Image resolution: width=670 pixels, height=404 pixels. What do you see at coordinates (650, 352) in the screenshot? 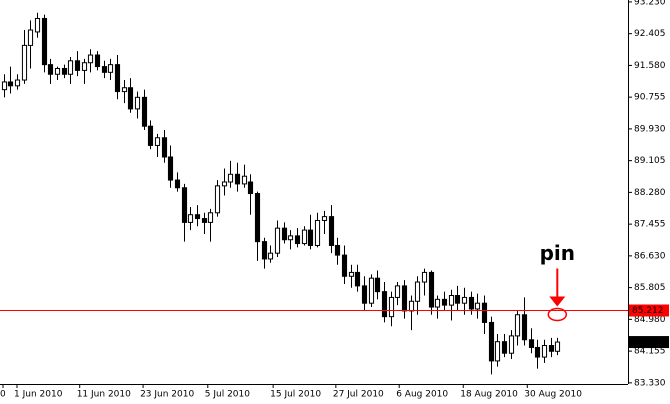
I see `y-tick-label: 84.155` at bounding box center [650, 352].